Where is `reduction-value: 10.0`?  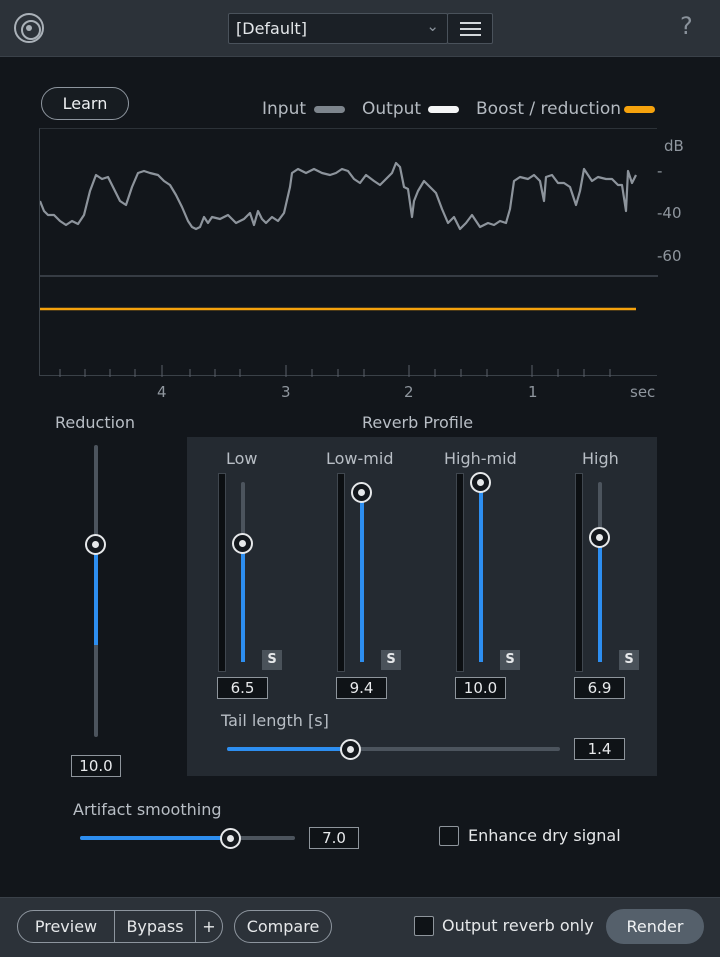 reduction-value: 10.0 is located at coordinates (96, 766).